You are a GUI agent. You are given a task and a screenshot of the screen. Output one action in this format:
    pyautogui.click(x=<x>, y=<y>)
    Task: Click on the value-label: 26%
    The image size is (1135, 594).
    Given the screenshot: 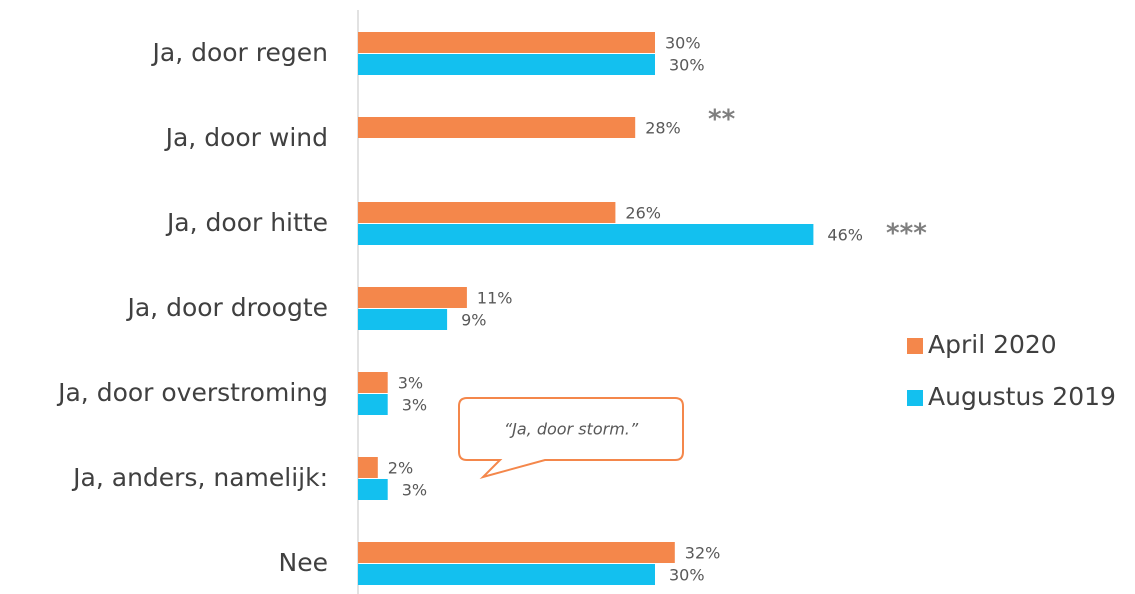 What is the action you would take?
    pyautogui.click(x=643, y=213)
    